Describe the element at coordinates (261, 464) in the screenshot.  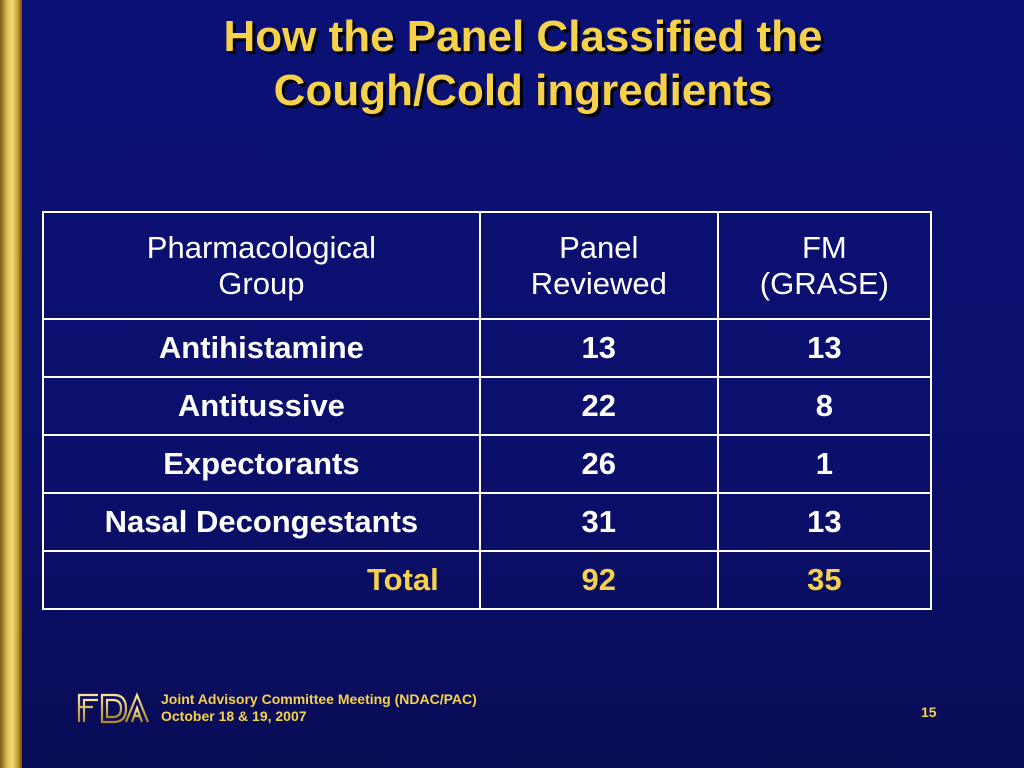
I see `cell-group: Expectorants` at that location.